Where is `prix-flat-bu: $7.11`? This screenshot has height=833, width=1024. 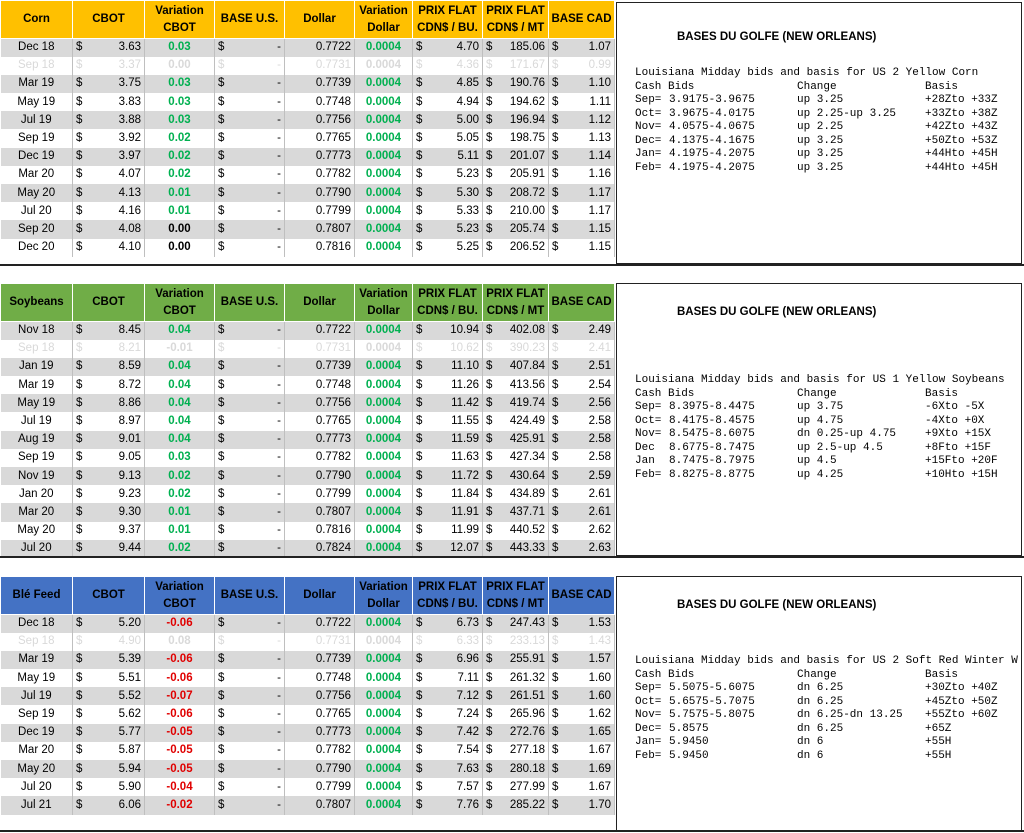 prix-flat-bu: $7.11 is located at coordinates (447, 678).